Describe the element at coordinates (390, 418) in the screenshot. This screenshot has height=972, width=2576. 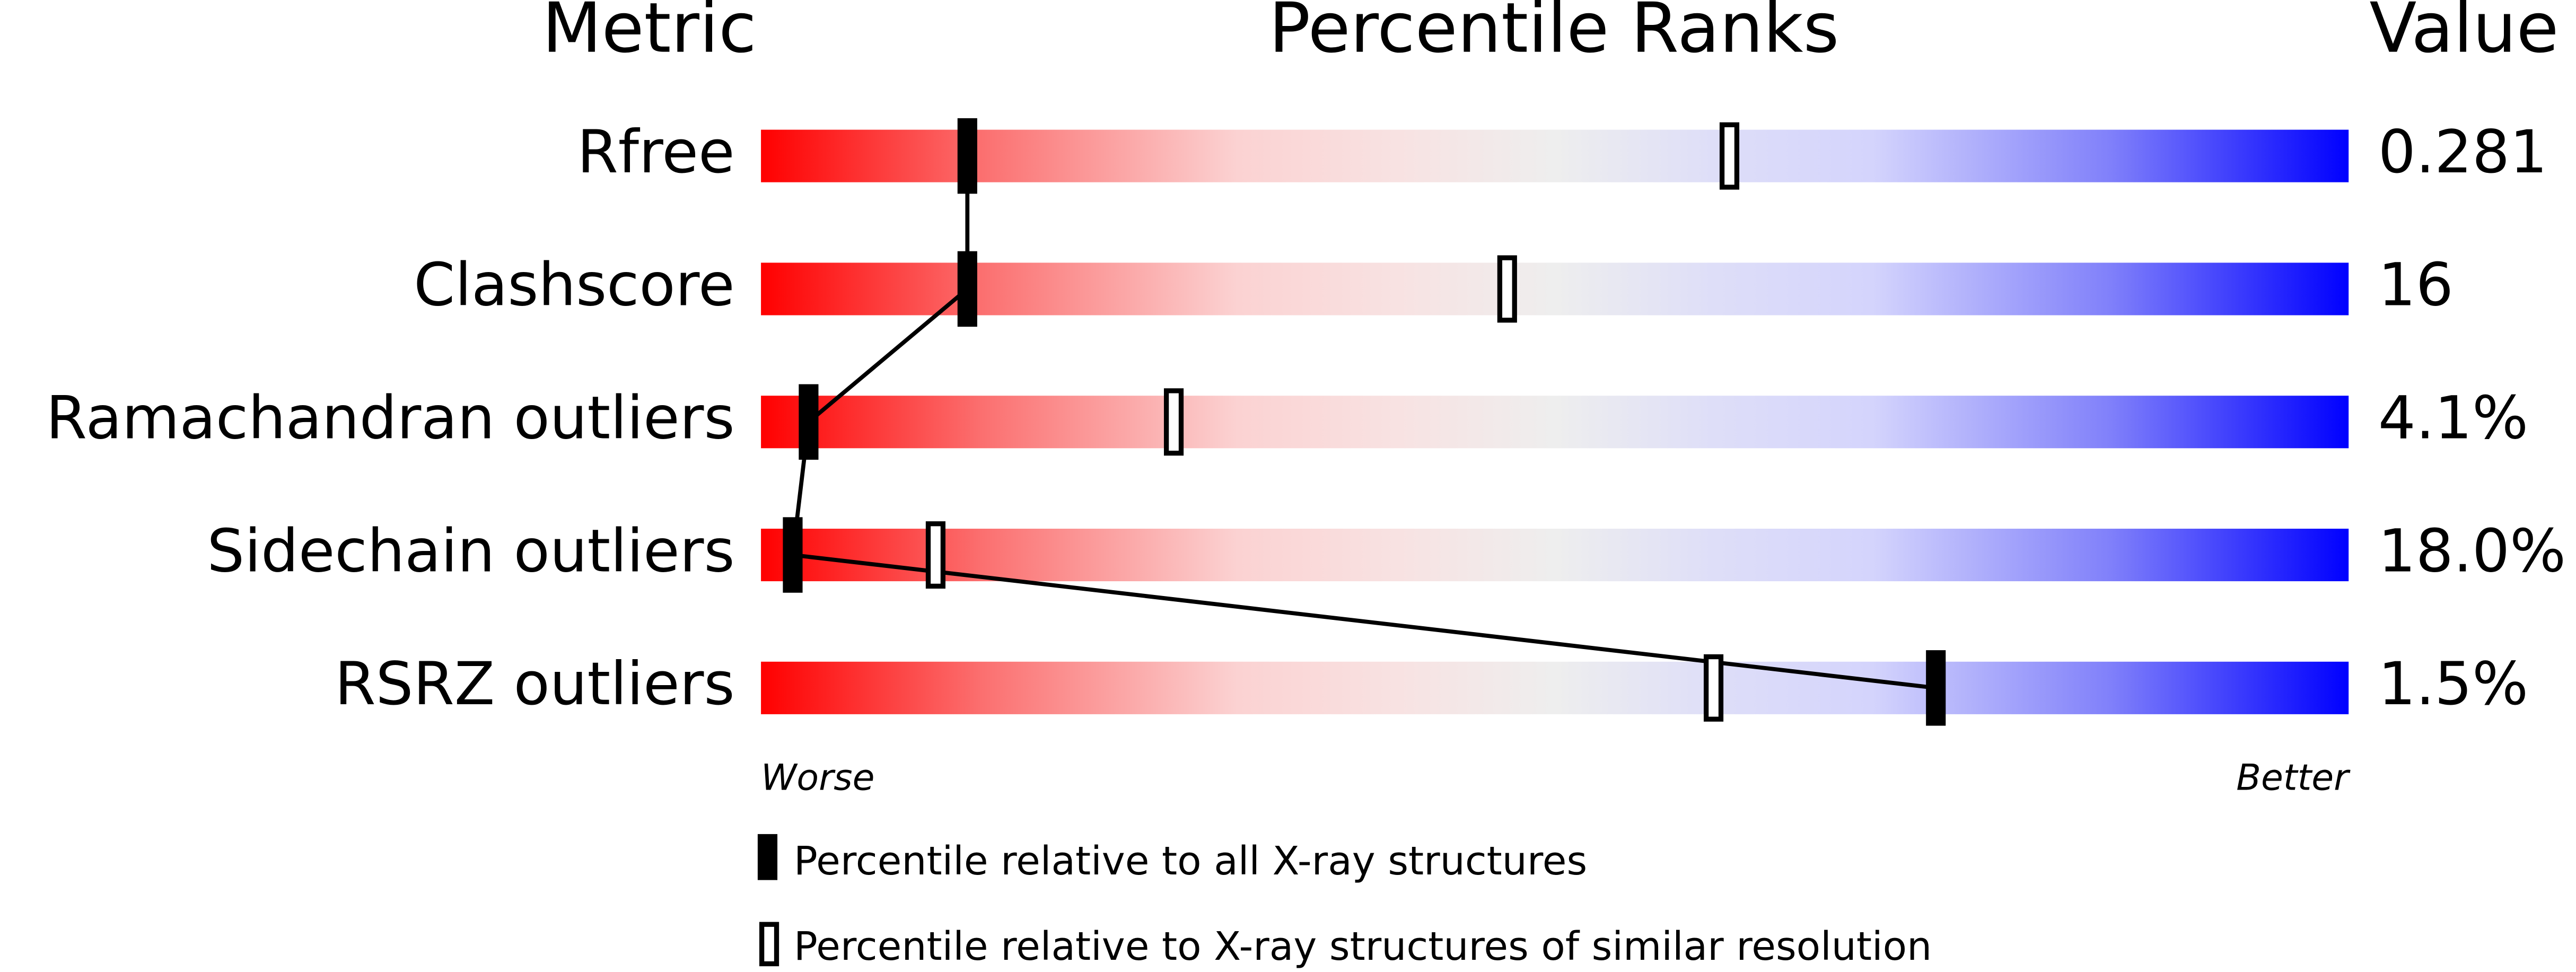
I see `metric-label: Ramachandran outliers` at that location.